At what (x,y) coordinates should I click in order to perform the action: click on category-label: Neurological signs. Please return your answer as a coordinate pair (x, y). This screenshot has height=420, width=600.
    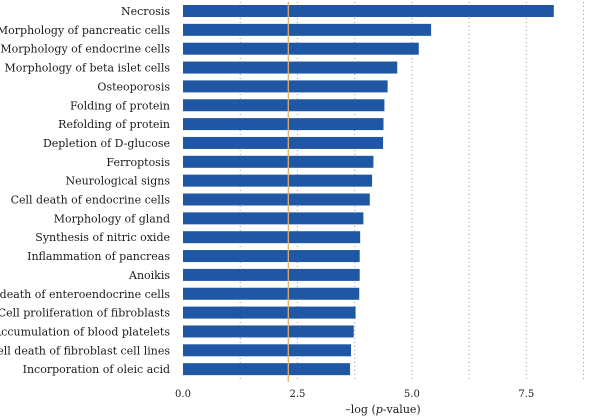
    Looking at the image, I should click on (118, 181).